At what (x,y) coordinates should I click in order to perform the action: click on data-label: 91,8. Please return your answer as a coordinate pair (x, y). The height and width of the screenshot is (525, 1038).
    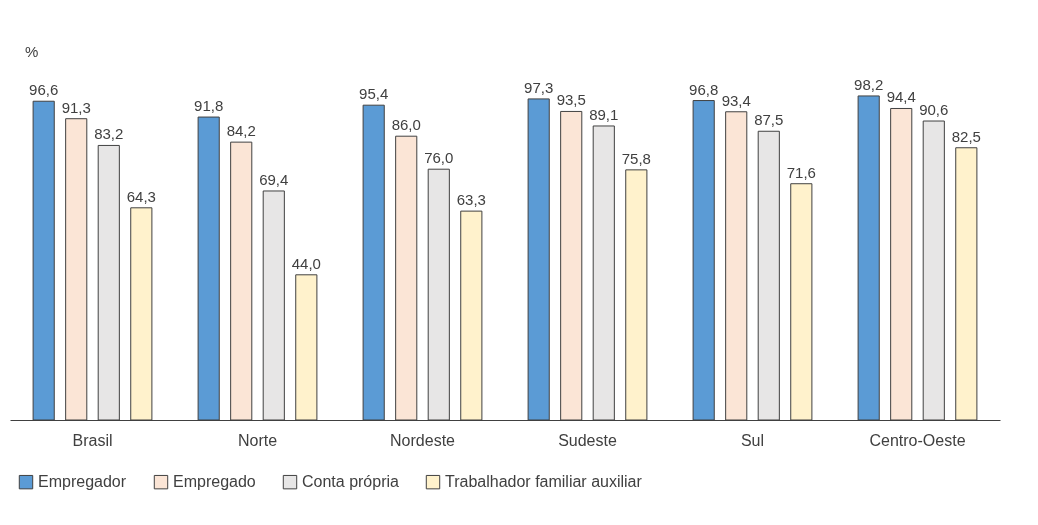
    Looking at the image, I should click on (209, 106).